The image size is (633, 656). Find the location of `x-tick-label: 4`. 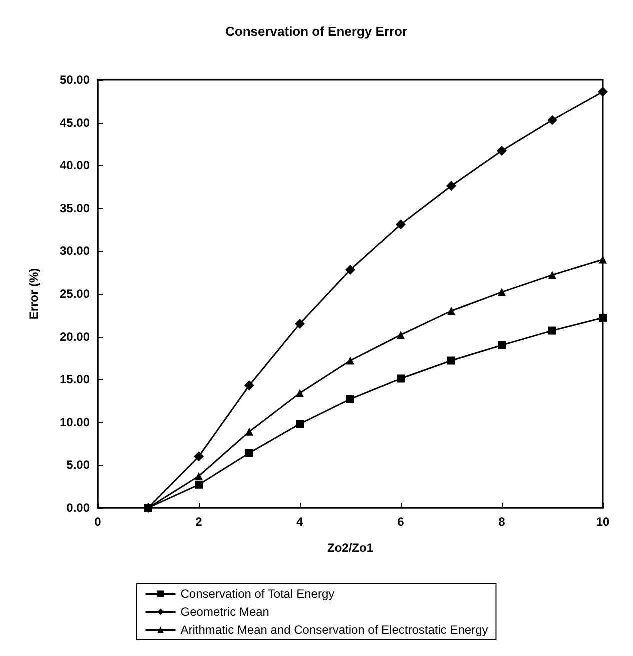

x-tick-label: 4 is located at coordinates (300, 522).